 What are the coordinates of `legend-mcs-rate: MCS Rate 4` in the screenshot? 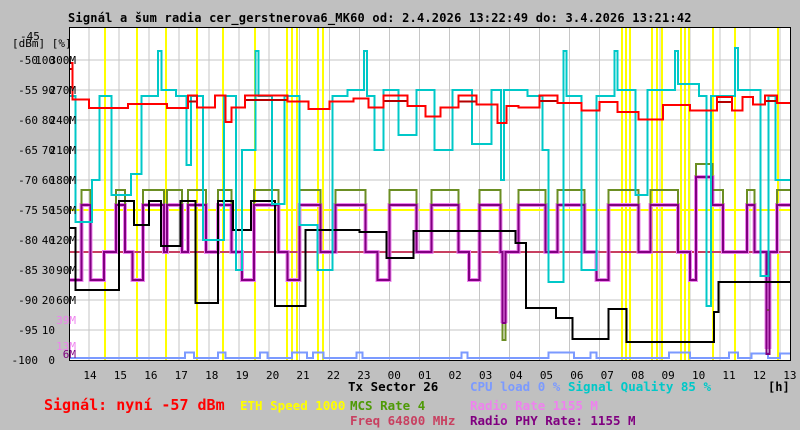 It's located at (388, 405).